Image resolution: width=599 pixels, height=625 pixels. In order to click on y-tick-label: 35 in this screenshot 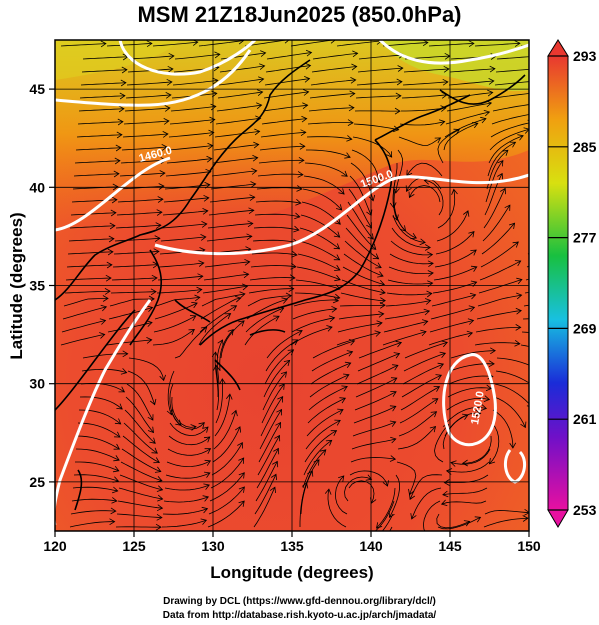, I will do `click(37, 286)`.